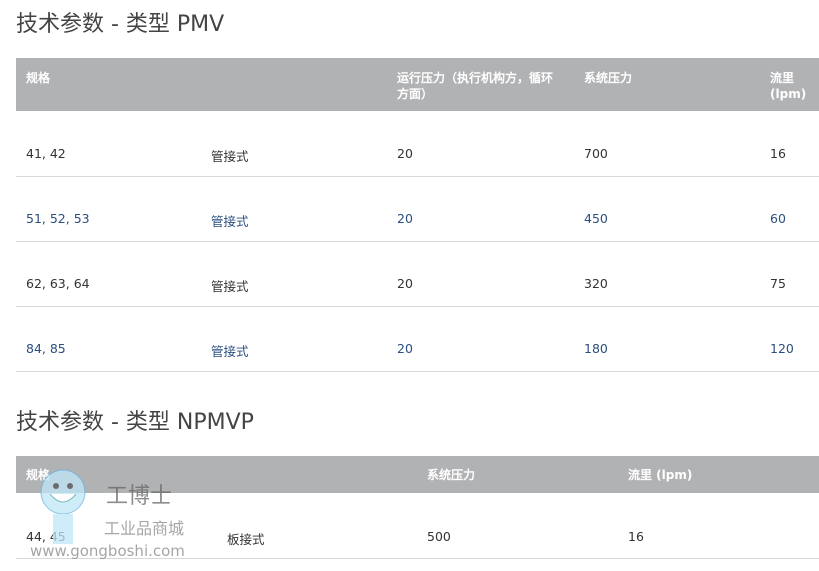 The image size is (819, 571). I want to click on table-cell: 450, so click(596, 218).